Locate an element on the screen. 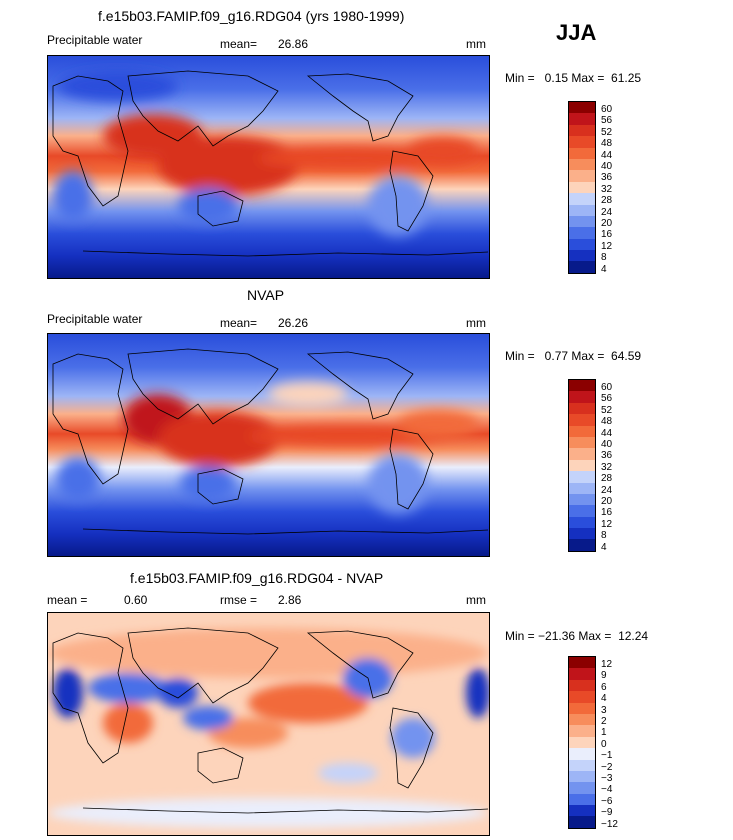  panel3-cbar-label: 1 is located at coordinates (604, 732).